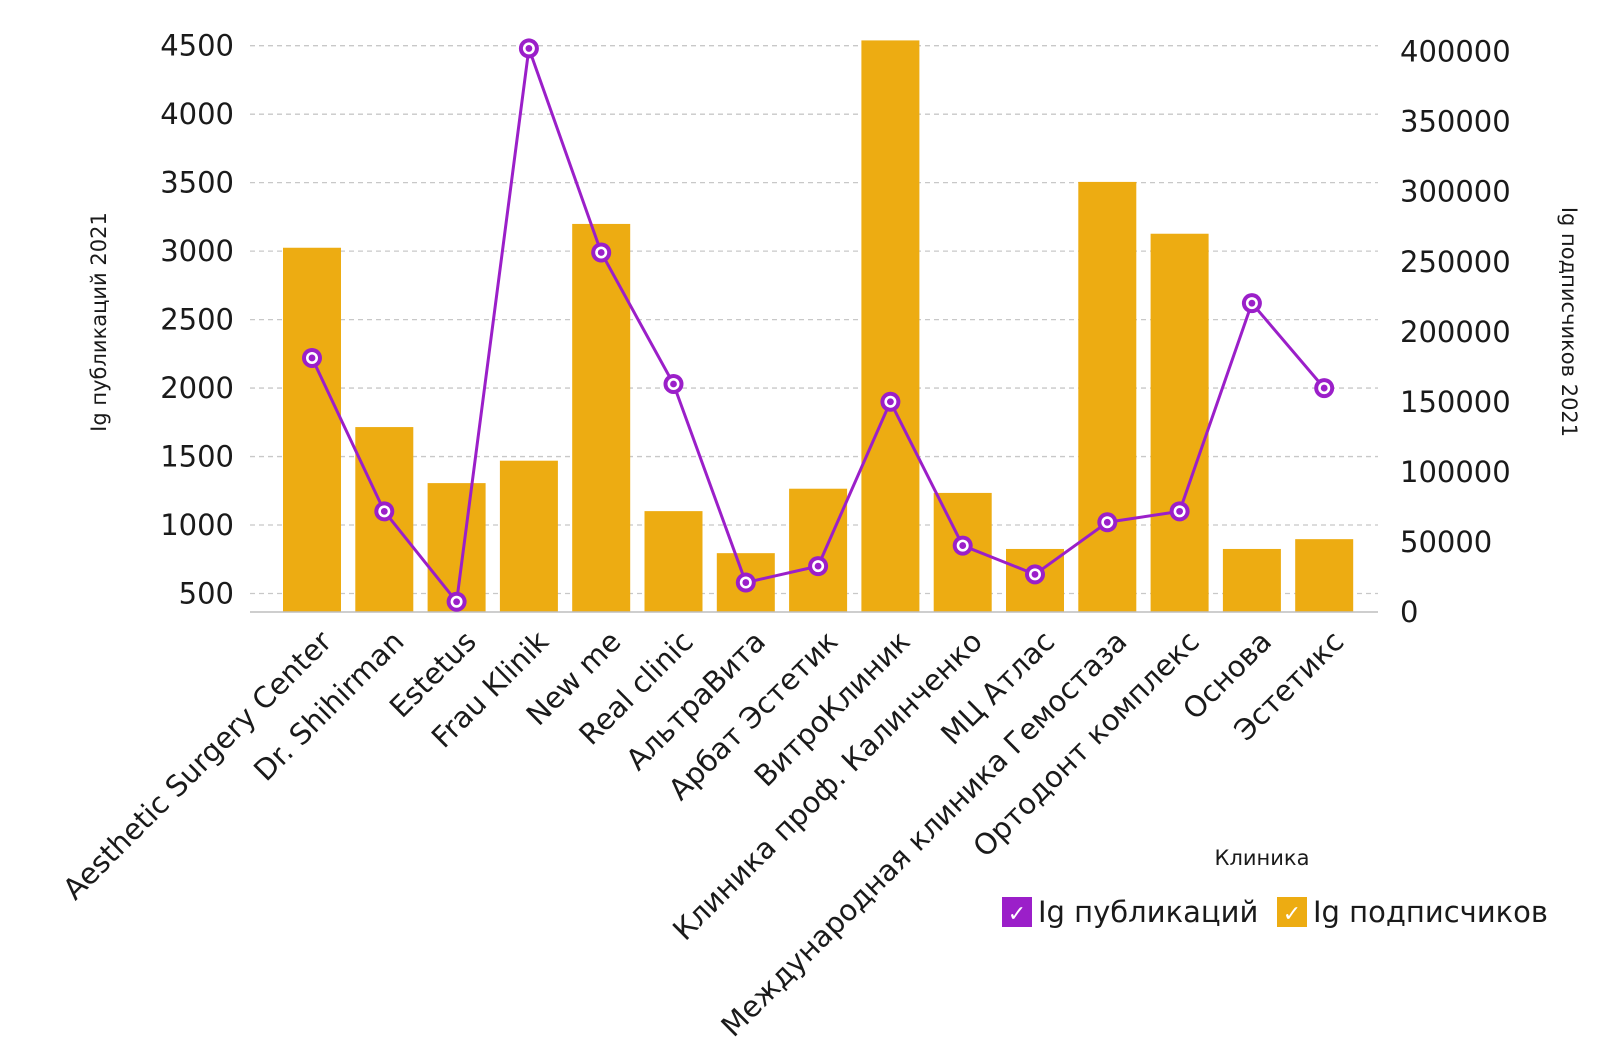 The image size is (1600, 1046). I want to click on right-tick-label: 350000, so click(1455, 122).